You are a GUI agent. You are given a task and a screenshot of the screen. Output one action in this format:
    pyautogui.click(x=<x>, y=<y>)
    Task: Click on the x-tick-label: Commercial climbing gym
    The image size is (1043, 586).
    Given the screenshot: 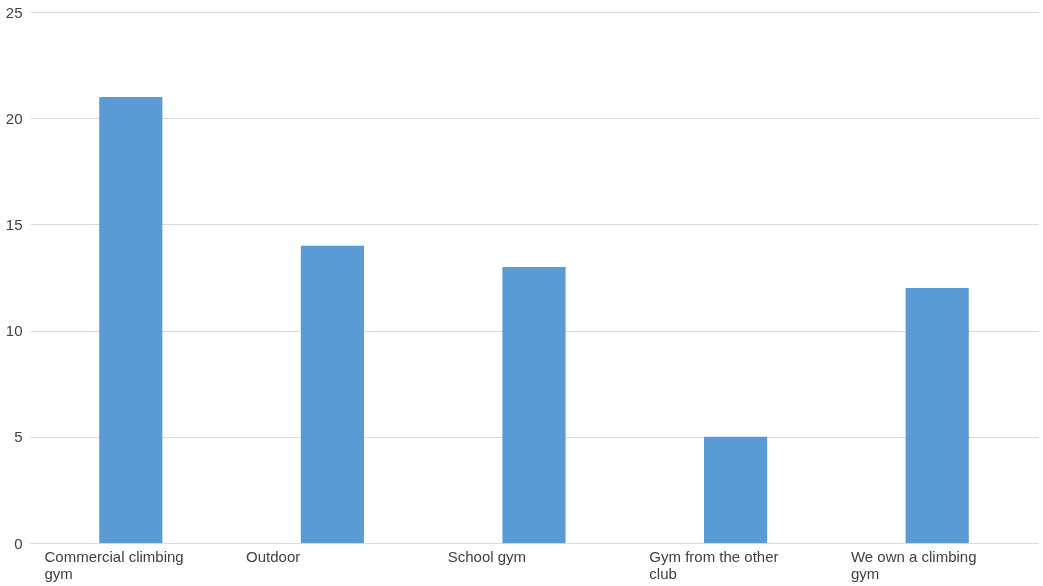 What is the action you would take?
    pyautogui.click(x=114, y=564)
    